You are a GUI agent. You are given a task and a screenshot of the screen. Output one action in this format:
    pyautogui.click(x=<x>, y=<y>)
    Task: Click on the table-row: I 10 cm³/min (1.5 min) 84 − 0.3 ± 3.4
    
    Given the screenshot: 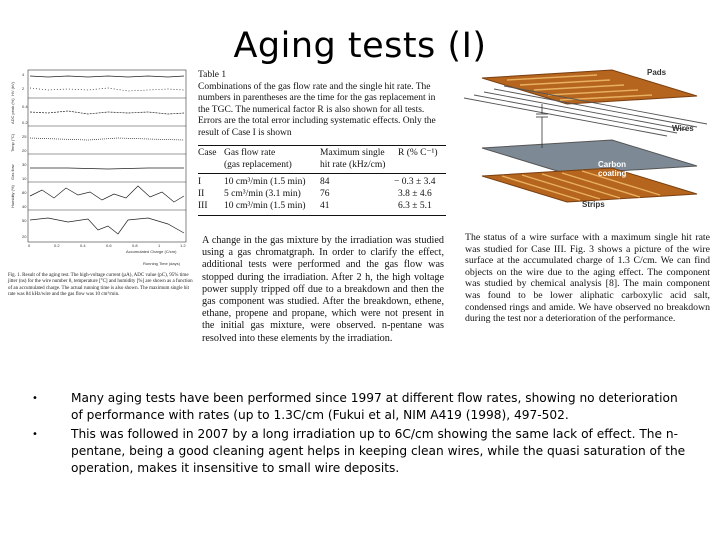 What is the action you would take?
    pyautogui.click(x=322, y=183)
    